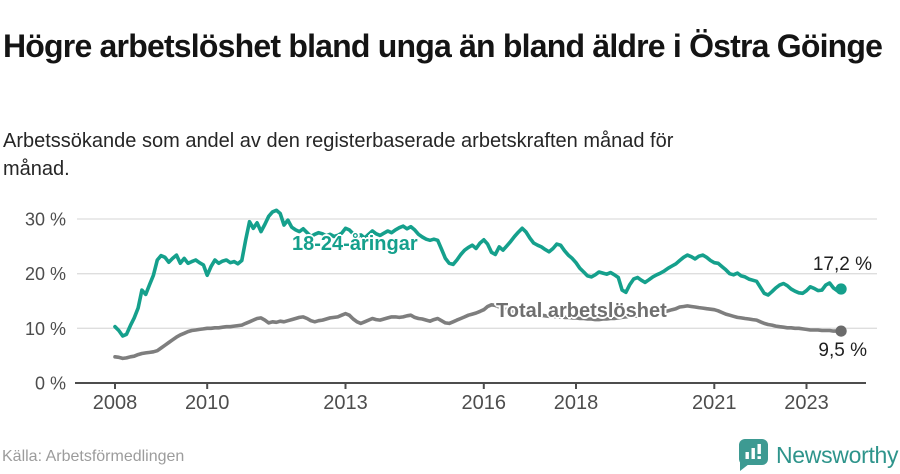 This screenshot has height=474, width=900. Describe the element at coordinates (841, 289) in the screenshot. I see `series-end-dot-youth` at that location.